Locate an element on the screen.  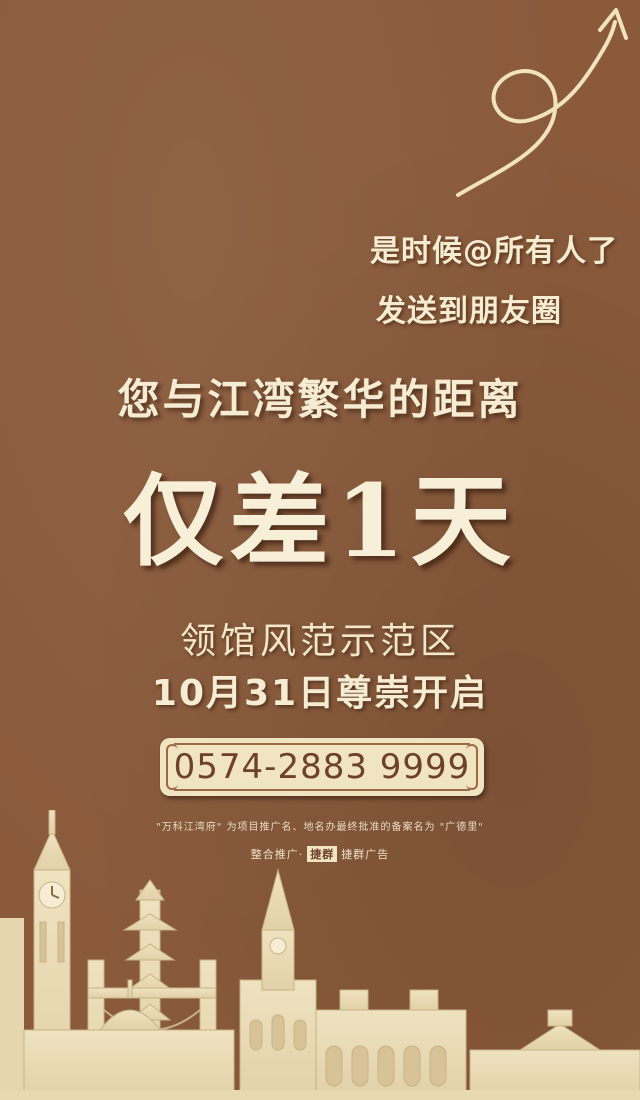
share-line-2: 发送到朋友圈 is located at coordinates (469, 311).